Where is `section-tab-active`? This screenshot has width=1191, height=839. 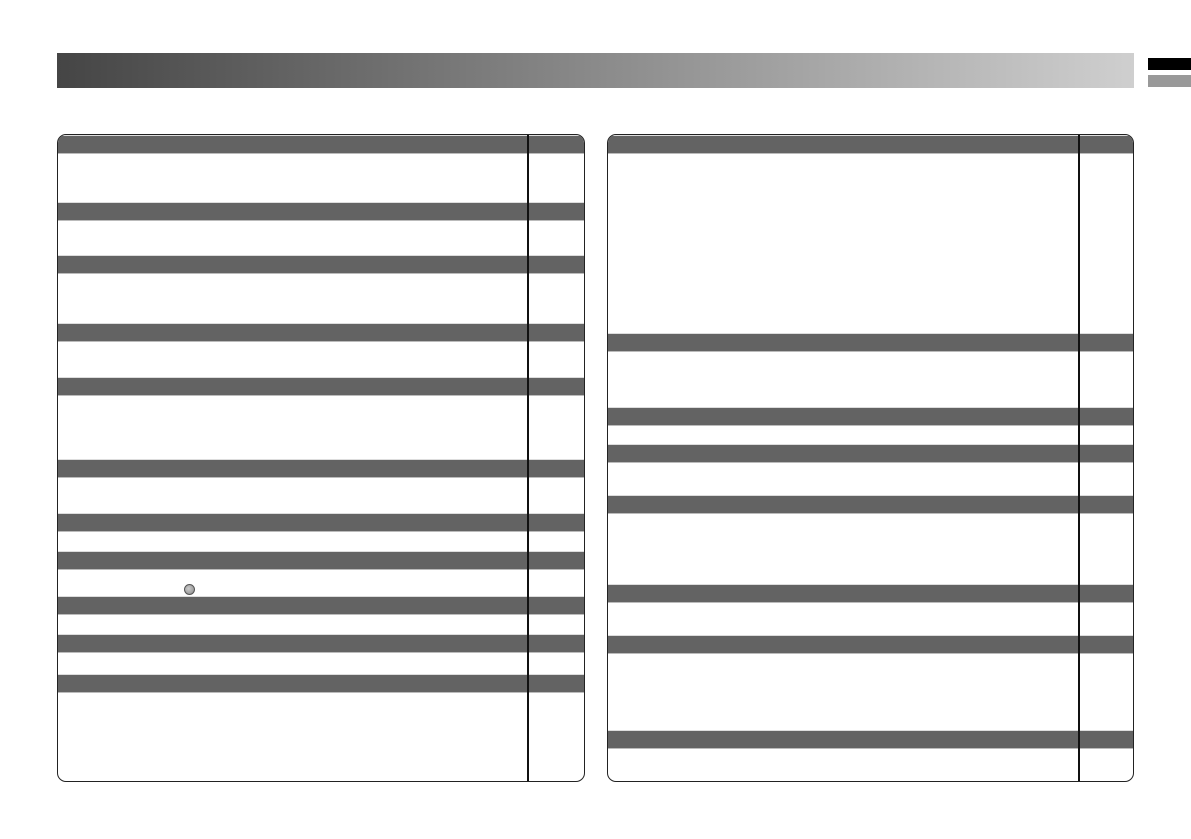 section-tab-active is located at coordinates (1169, 64).